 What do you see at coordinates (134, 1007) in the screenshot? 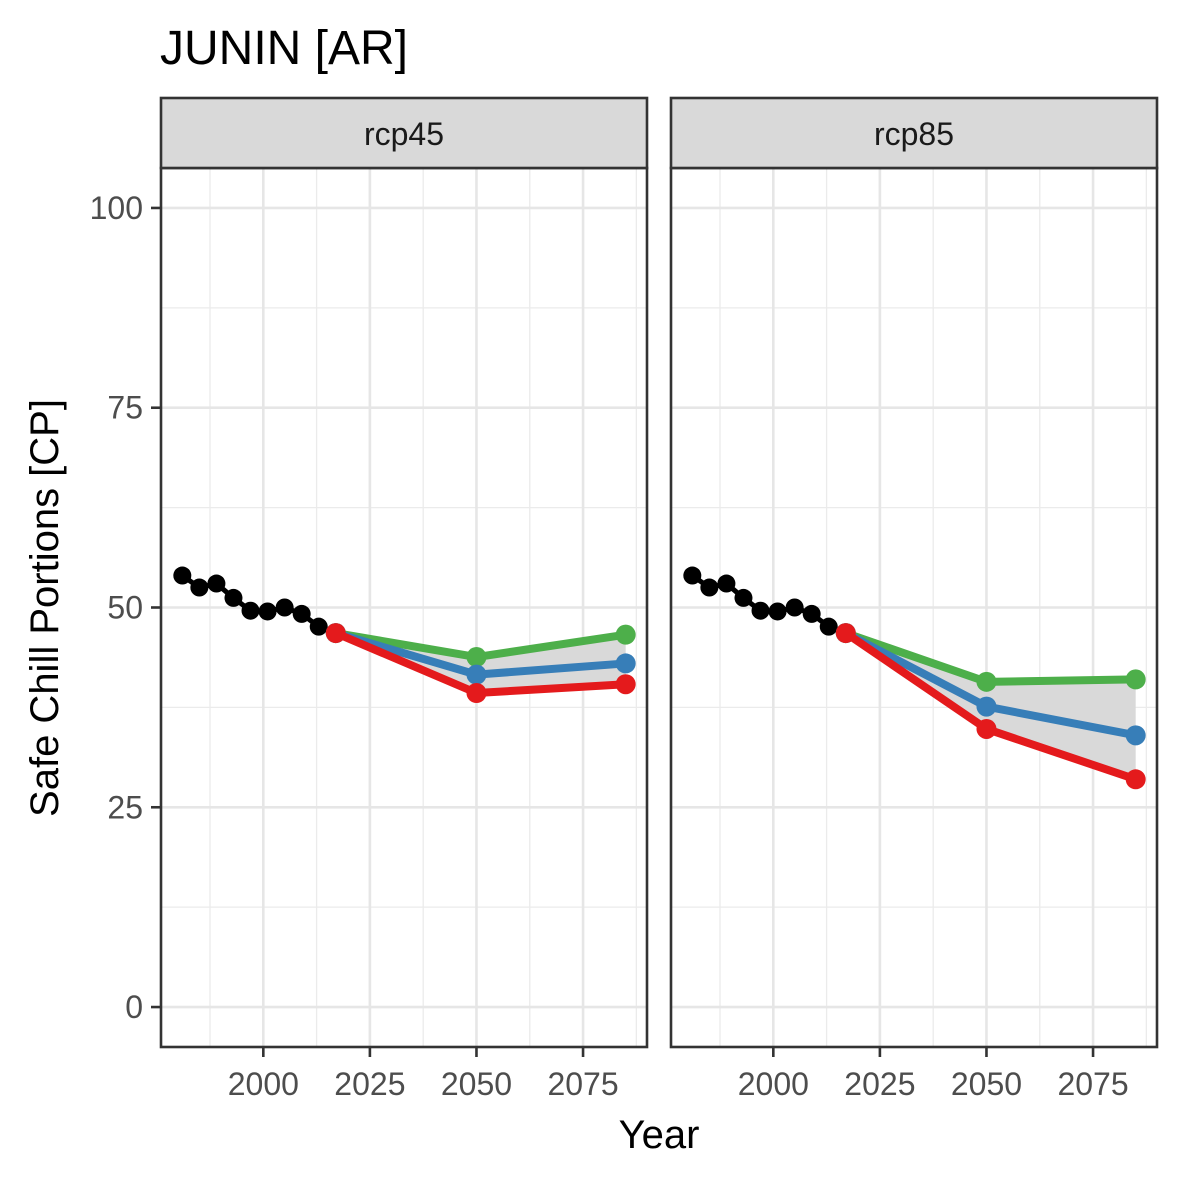
I see `y-tick-label: 0` at bounding box center [134, 1007].